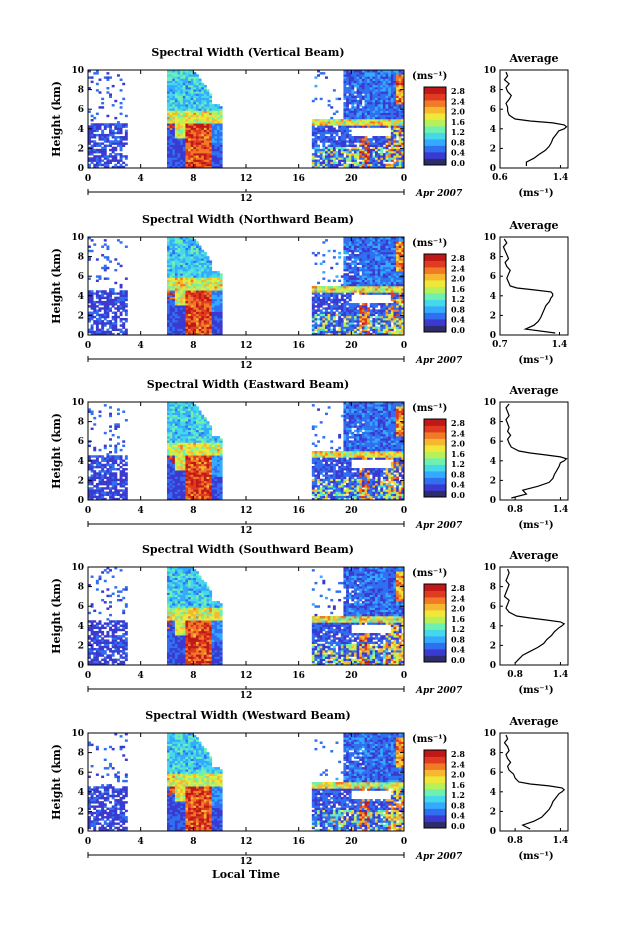 Image resolution: width=620 pixels, height=929 pixels. Describe the element at coordinates (561, 178) in the screenshot. I see `profile-x-tick-label: 1.4` at that location.